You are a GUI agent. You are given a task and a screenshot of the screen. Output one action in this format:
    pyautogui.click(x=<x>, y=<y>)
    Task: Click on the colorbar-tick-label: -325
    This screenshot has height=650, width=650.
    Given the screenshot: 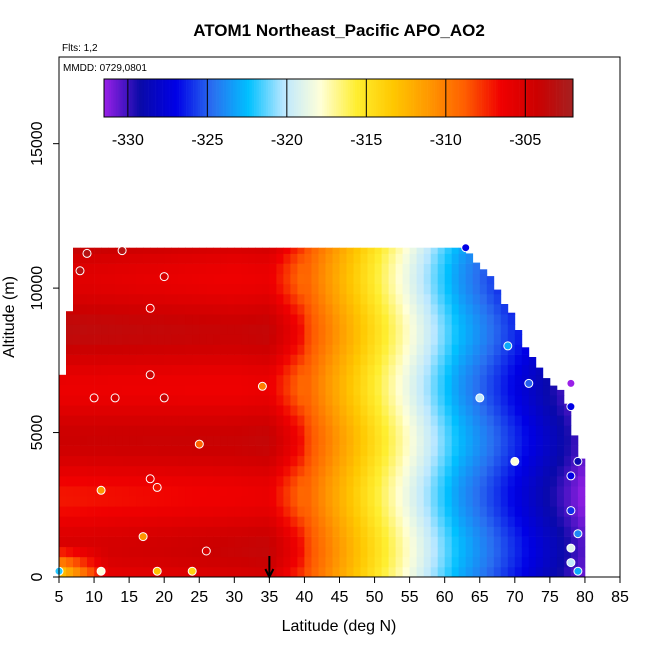 What is the action you would take?
    pyautogui.click(x=207, y=140)
    